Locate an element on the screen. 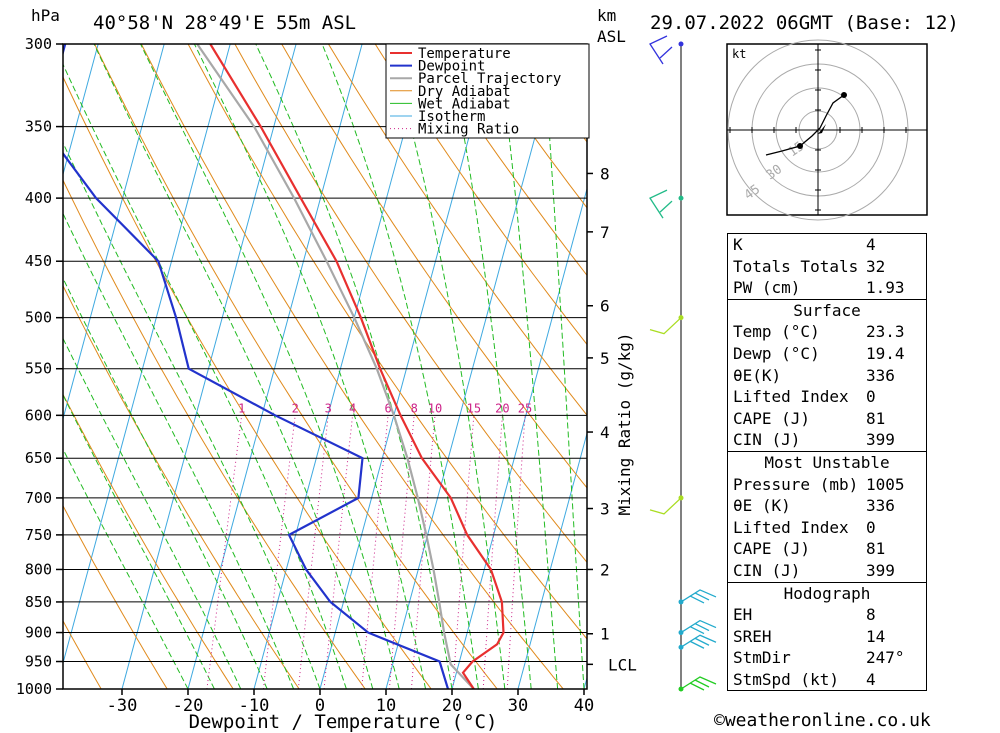 The image size is (1000, 733). legend-label: Temperature is located at coordinates (464, 54).